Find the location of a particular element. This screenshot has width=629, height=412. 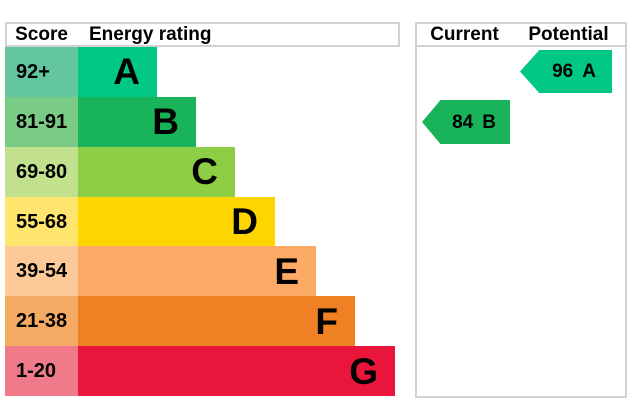

score-column-header: Score is located at coordinates (41, 34).